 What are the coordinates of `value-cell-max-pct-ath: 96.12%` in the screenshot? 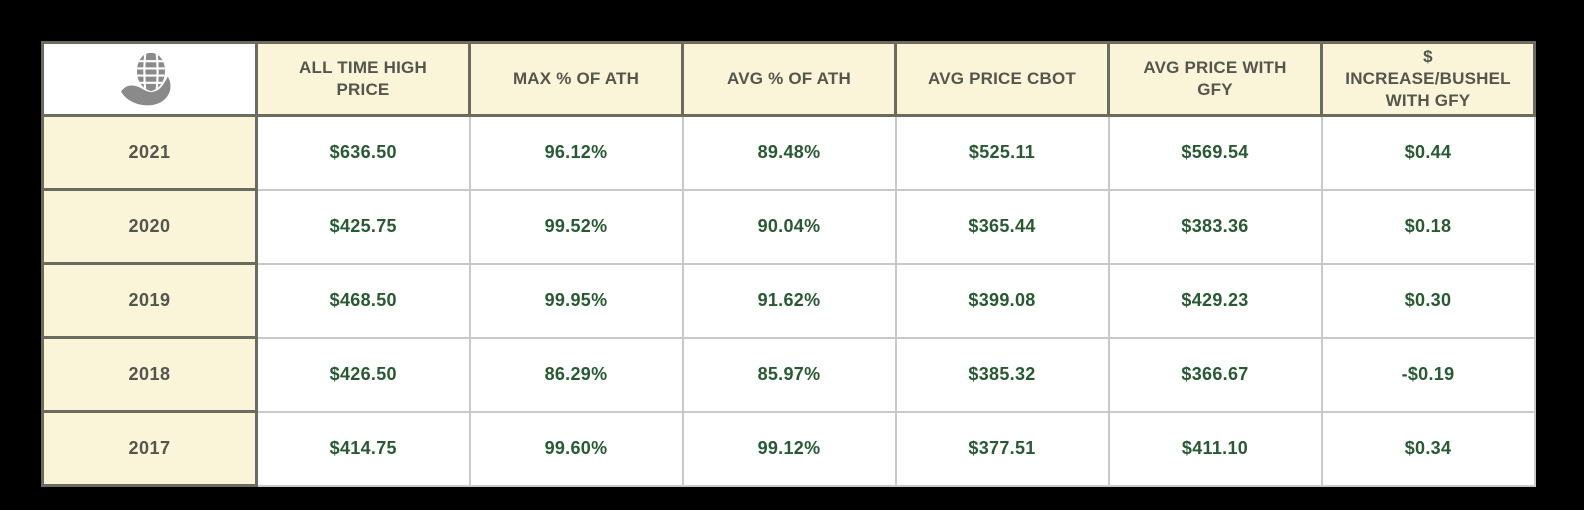 It's located at (576, 152).